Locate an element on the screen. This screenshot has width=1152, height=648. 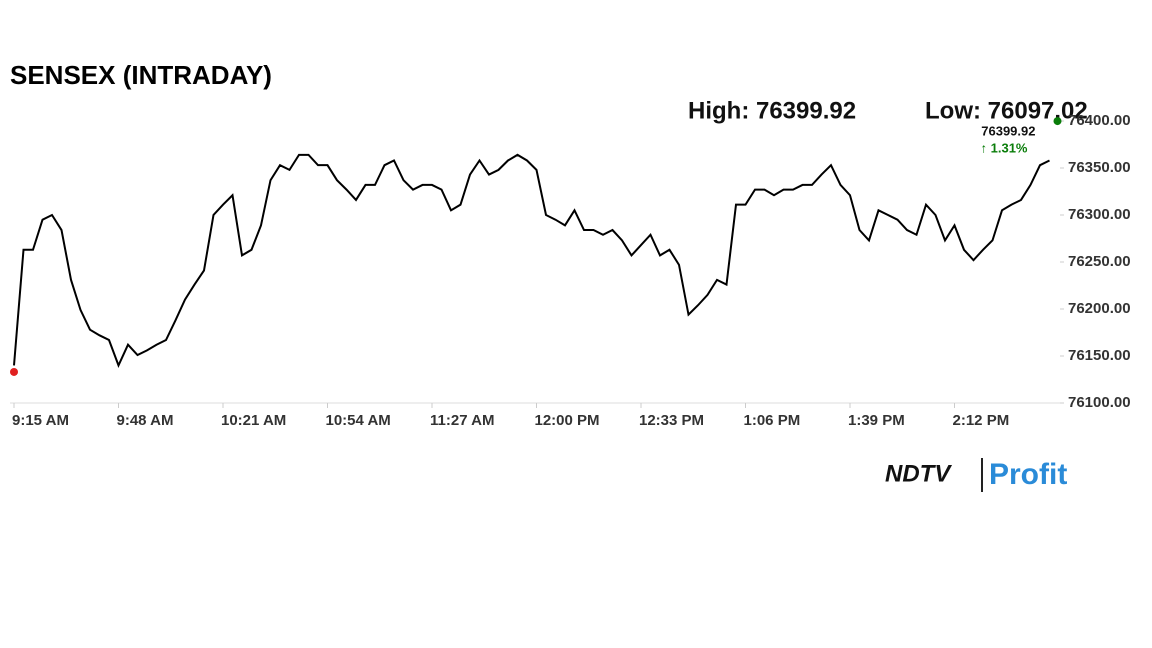
x-tick-label: 11:27 AM is located at coordinates (462, 420).